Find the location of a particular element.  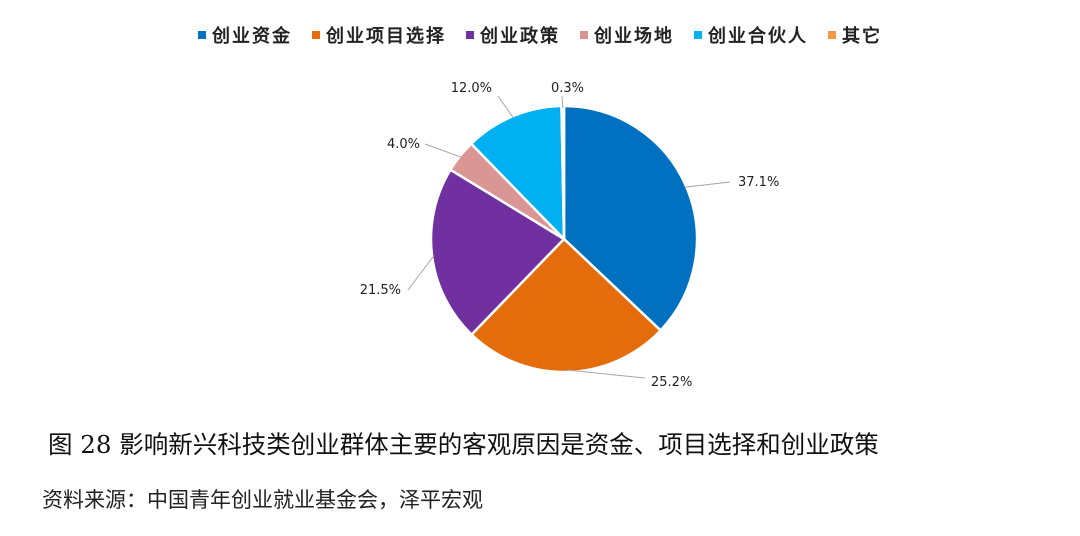

legend-item: 创业场地 is located at coordinates (627, 35).